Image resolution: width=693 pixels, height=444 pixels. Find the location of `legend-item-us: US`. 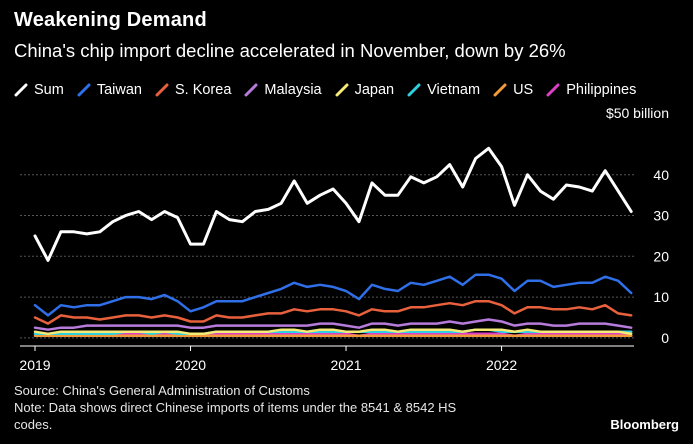

legend-item-us: US is located at coordinates (513, 90).